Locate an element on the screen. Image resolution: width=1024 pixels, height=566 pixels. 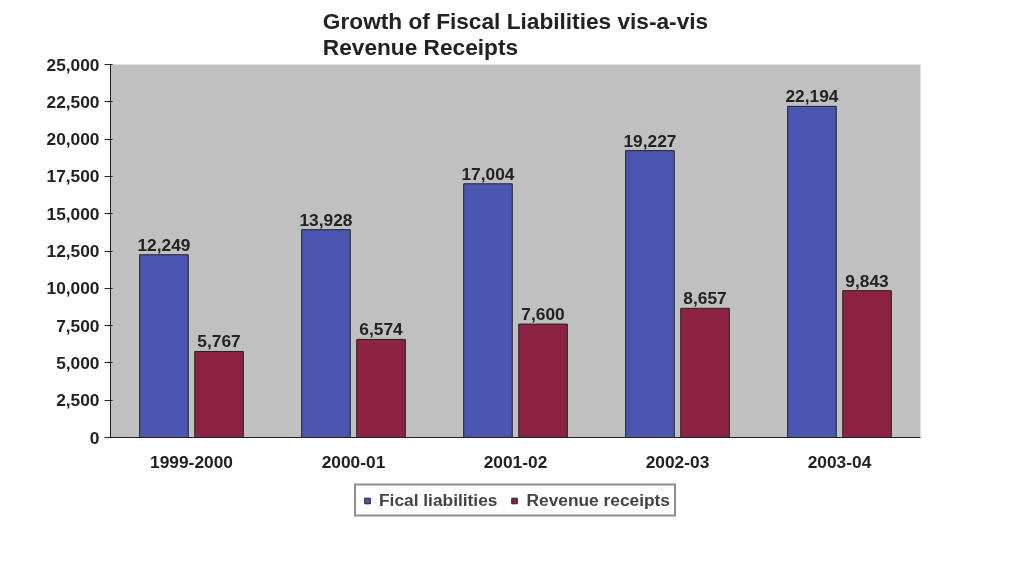
y-tick-label: 17,500 is located at coordinates (73, 176).